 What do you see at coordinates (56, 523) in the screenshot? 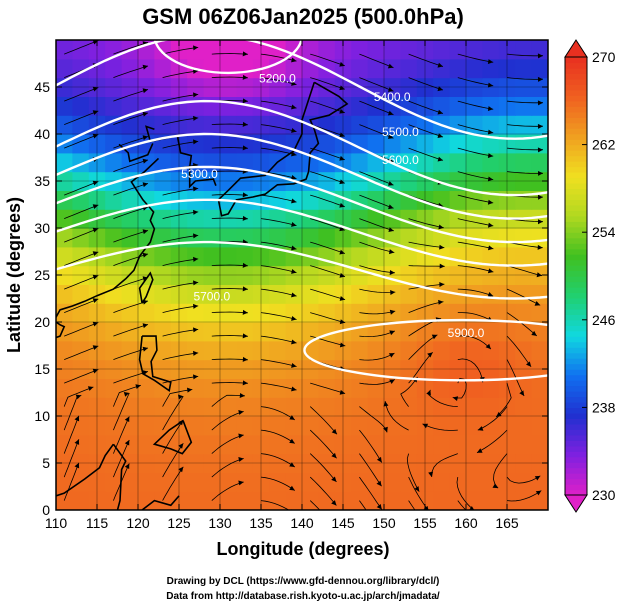
I see `x-tick-label: 110` at bounding box center [56, 523].